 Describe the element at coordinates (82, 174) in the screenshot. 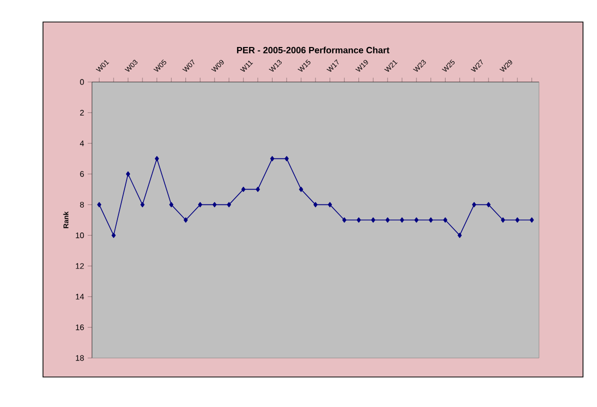

I see `y-tick-label: 6` at that location.